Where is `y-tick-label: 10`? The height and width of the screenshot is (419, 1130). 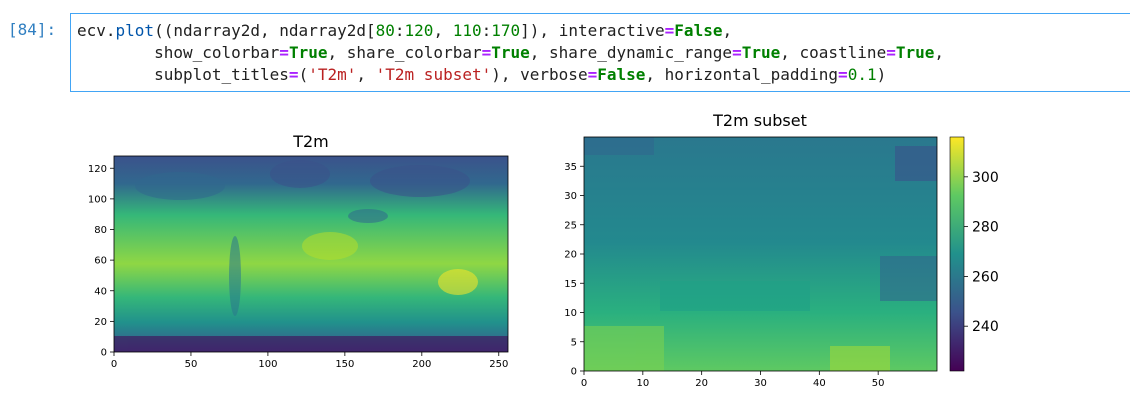 y-tick-label: 10 is located at coordinates (570, 313).